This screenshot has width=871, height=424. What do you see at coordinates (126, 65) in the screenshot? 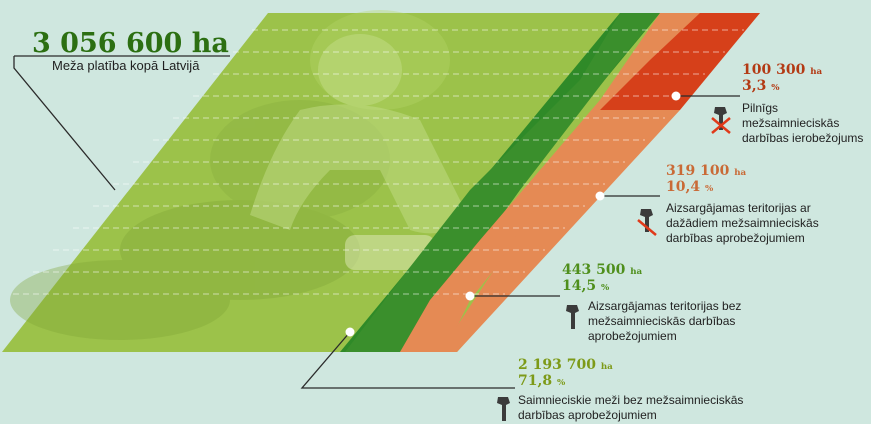
I see `total-description: Meža platība kopā Latvijā` at bounding box center [126, 65].